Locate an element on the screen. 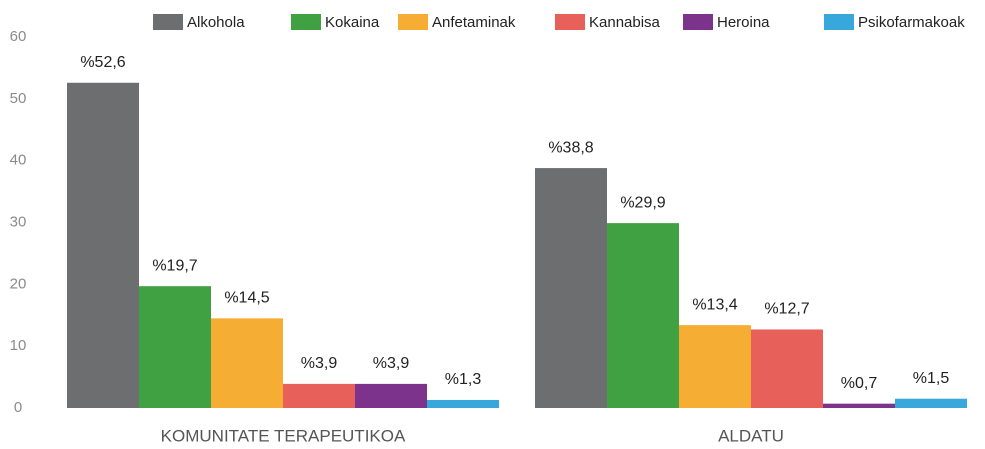 The height and width of the screenshot is (449, 985). value-label: %1,3 is located at coordinates (463, 379).